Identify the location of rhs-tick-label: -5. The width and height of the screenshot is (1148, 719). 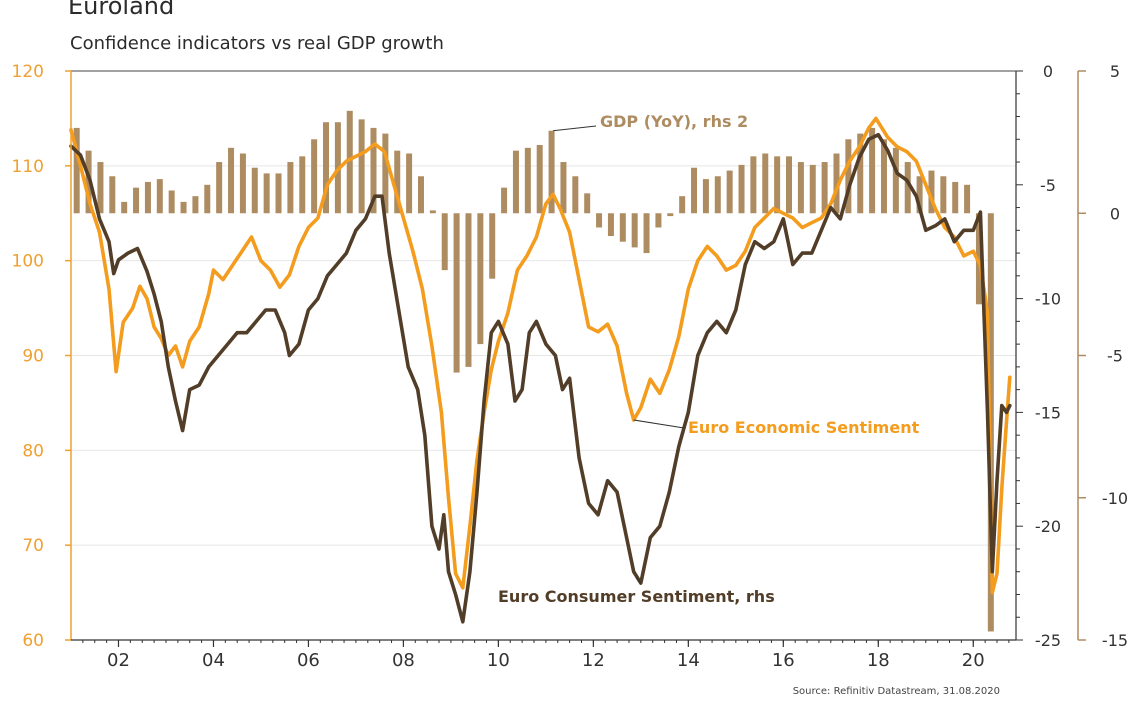
(1048, 185).